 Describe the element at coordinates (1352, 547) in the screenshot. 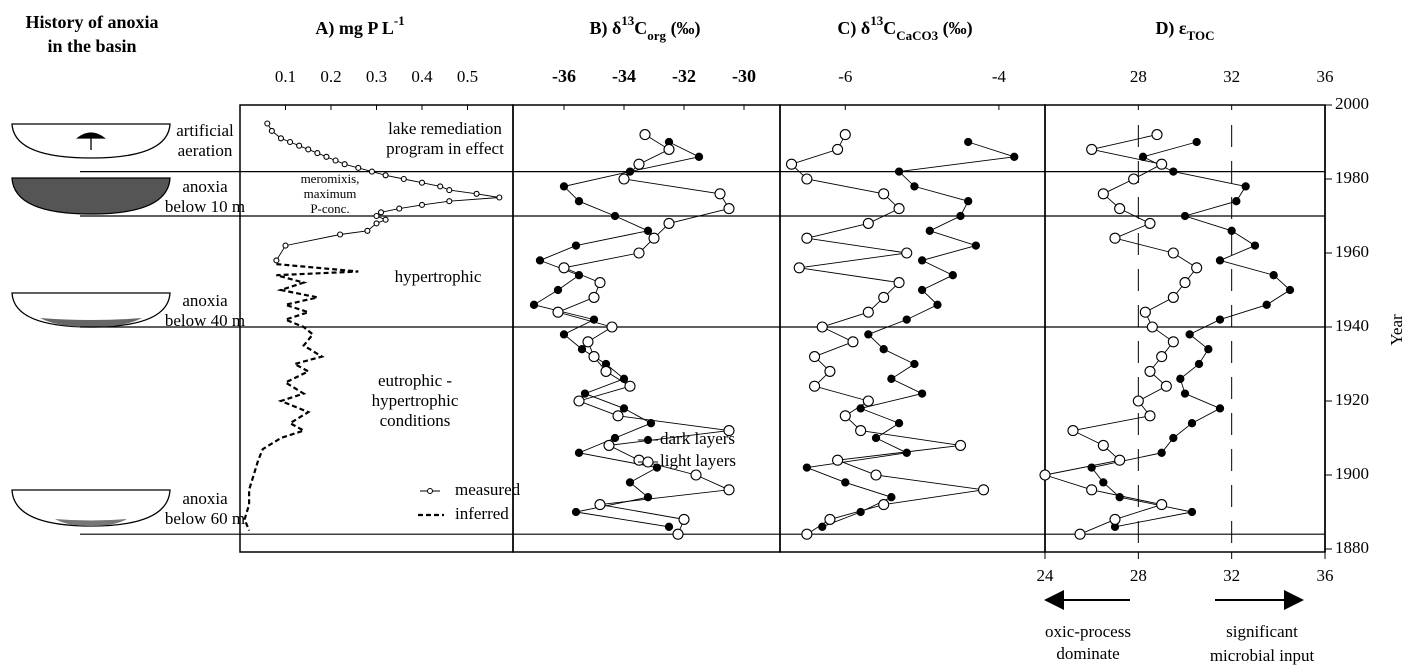

I see `y-tick-label: 1880` at that location.